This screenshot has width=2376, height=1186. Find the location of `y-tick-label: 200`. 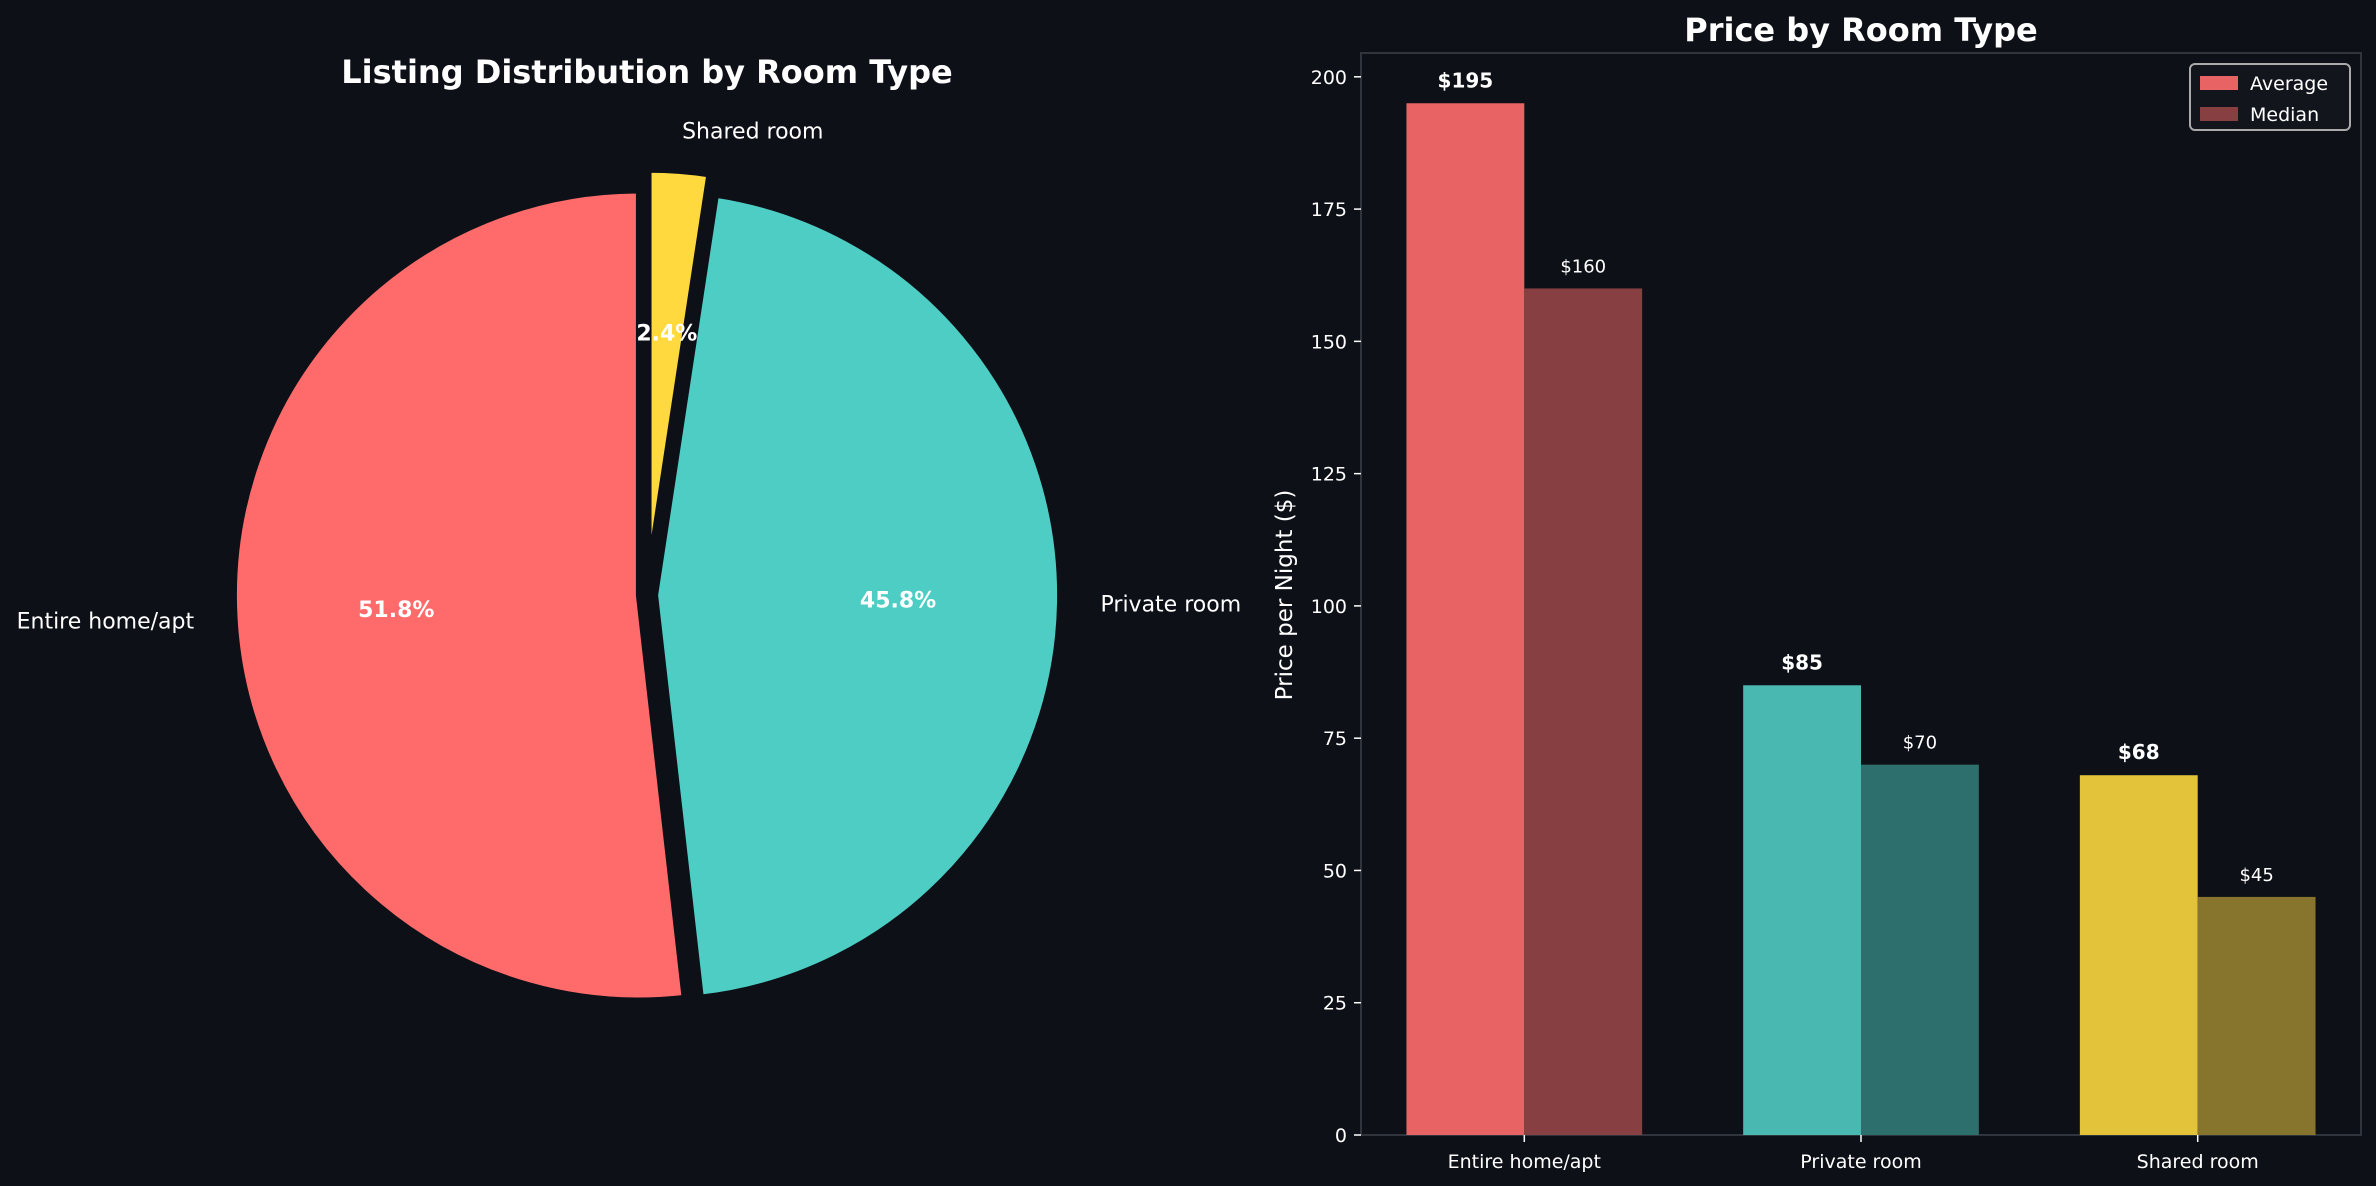

y-tick-label: 200 is located at coordinates (1329, 78).